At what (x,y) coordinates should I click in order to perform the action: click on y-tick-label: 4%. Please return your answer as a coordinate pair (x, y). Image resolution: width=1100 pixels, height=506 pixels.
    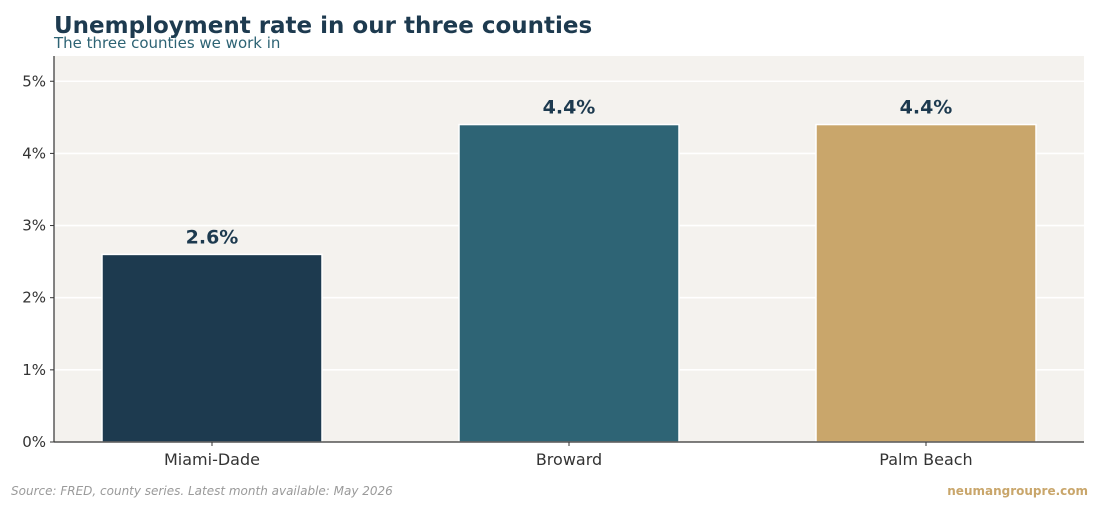
    Looking at the image, I should click on (34, 153).